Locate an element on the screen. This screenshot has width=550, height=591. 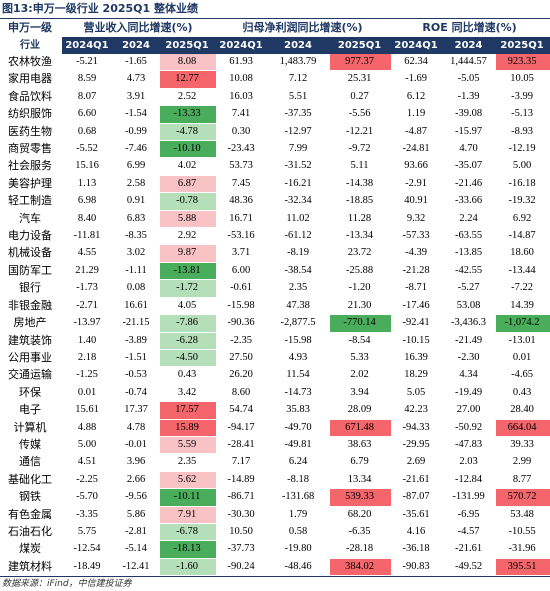
value-cell: -19.32 is located at coordinates (523, 201).